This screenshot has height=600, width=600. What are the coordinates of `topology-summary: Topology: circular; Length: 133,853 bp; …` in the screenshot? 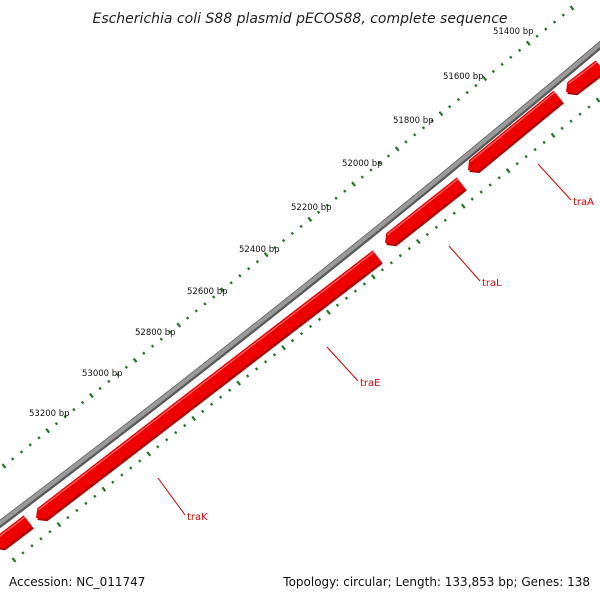 It's located at (436, 582).